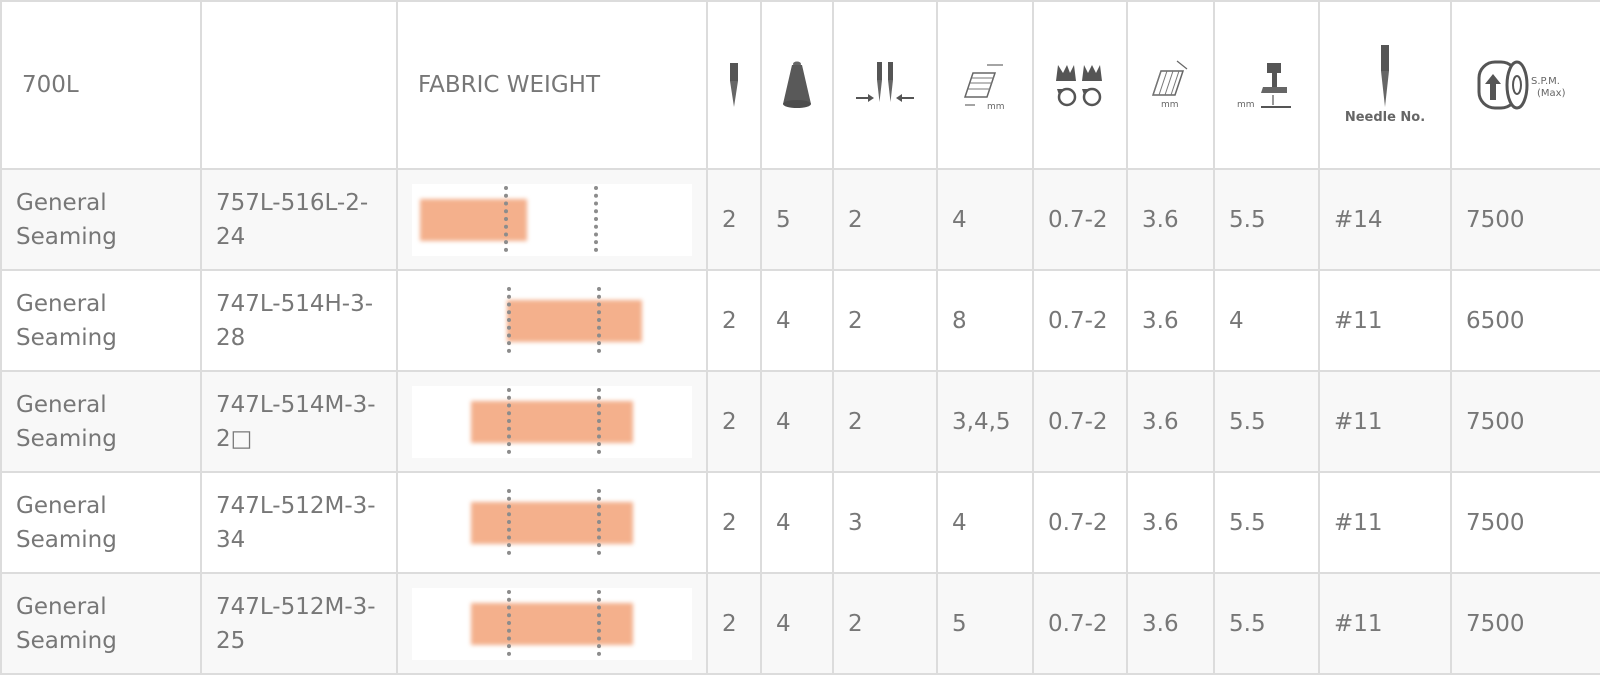 The image size is (1600, 680). Describe the element at coordinates (1551, 93) in the screenshot. I see `spm-max-label: (Max)` at that location.